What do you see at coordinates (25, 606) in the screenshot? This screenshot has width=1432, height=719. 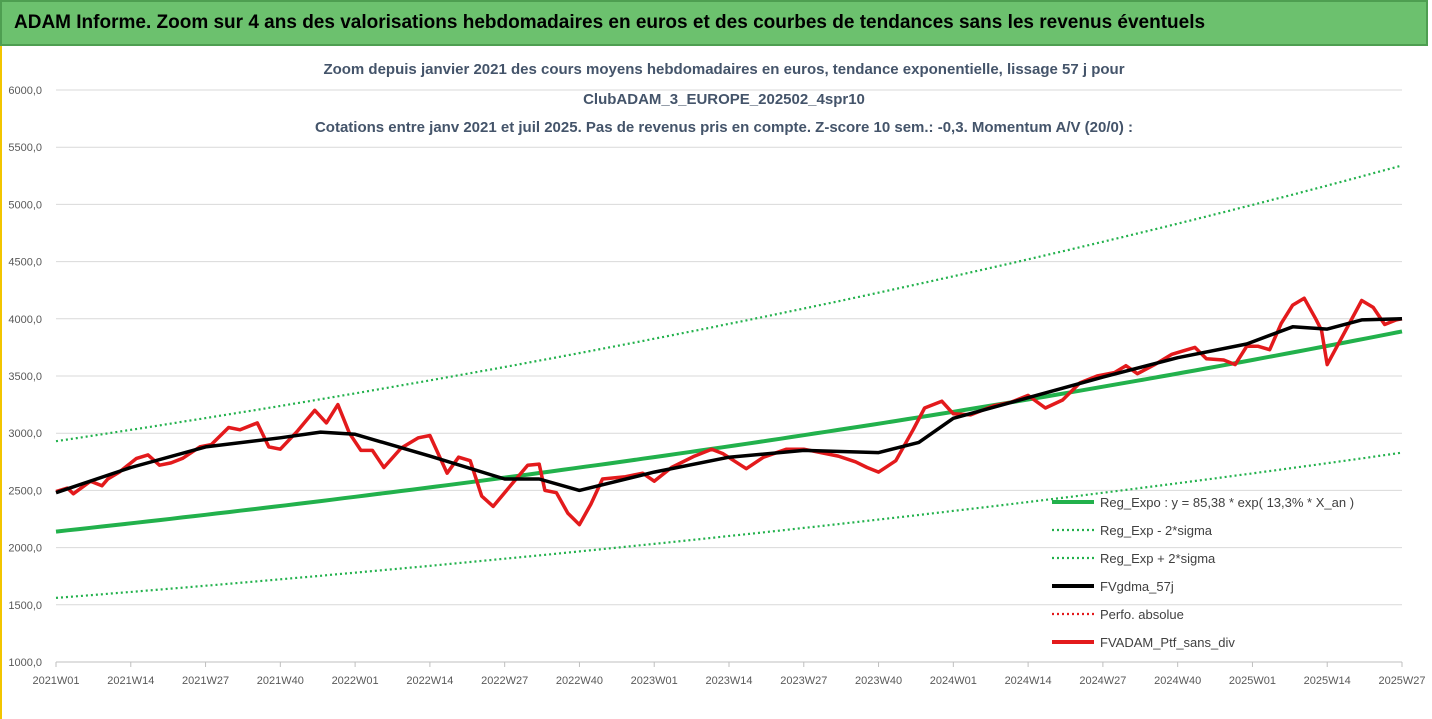 I see `y-tick-label: 1500,0` at bounding box center [25, 606].